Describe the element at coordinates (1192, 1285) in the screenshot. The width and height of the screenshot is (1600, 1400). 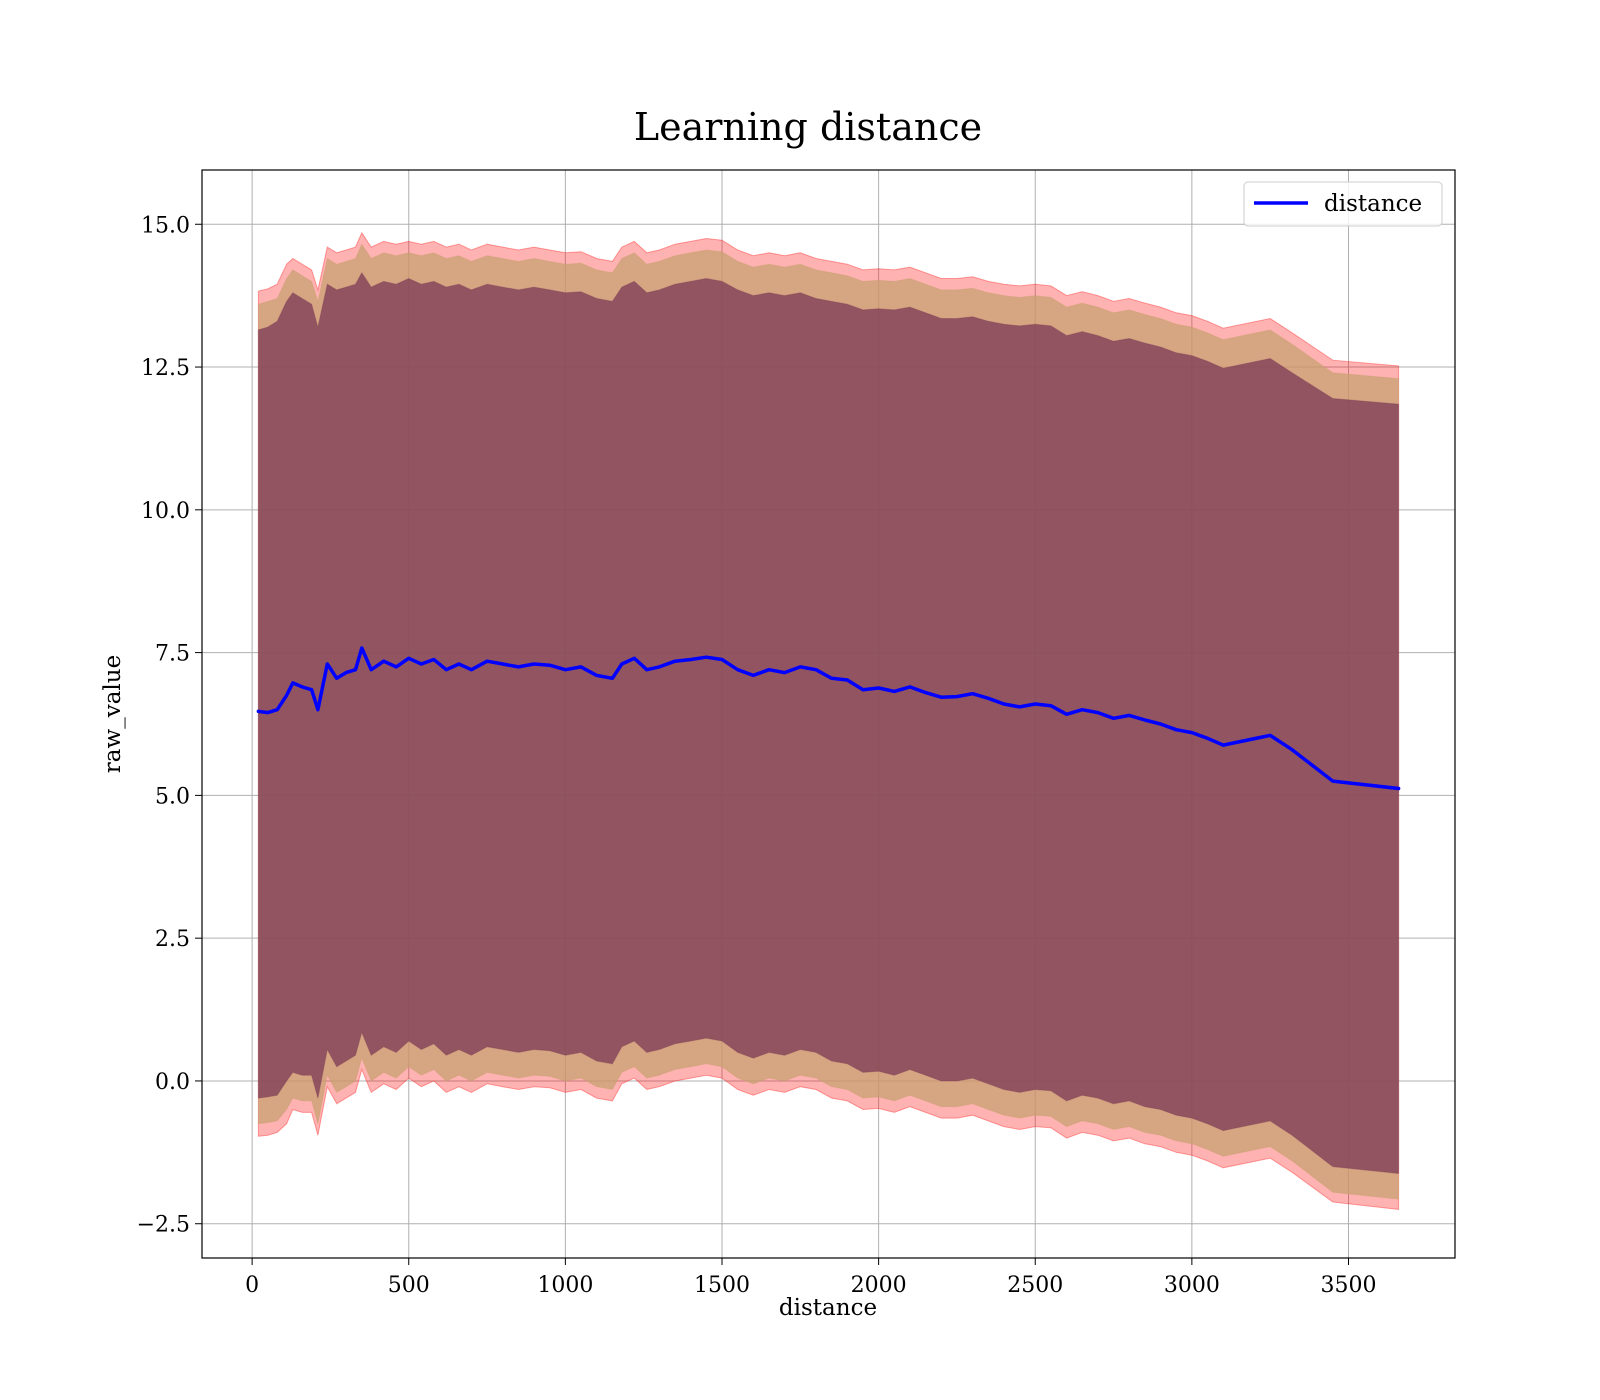
I see `x-tick-label: 3000` at that location.